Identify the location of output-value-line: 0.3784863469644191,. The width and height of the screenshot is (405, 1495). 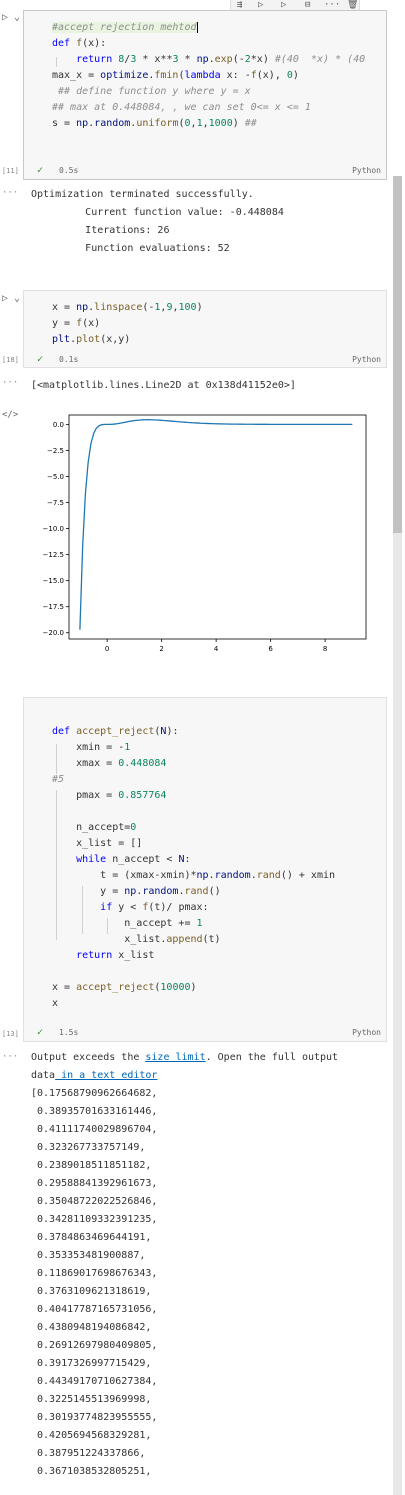
(91, 1237).